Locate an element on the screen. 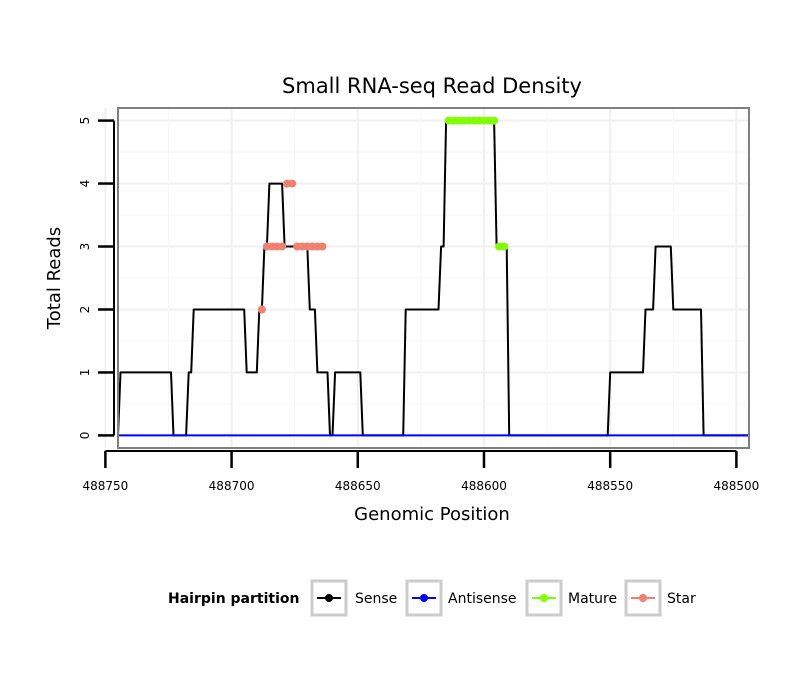 Image resolution: width=810 pixels, height=690 pixels. y-tick-label: 0 is located at coordinates (85, 436).